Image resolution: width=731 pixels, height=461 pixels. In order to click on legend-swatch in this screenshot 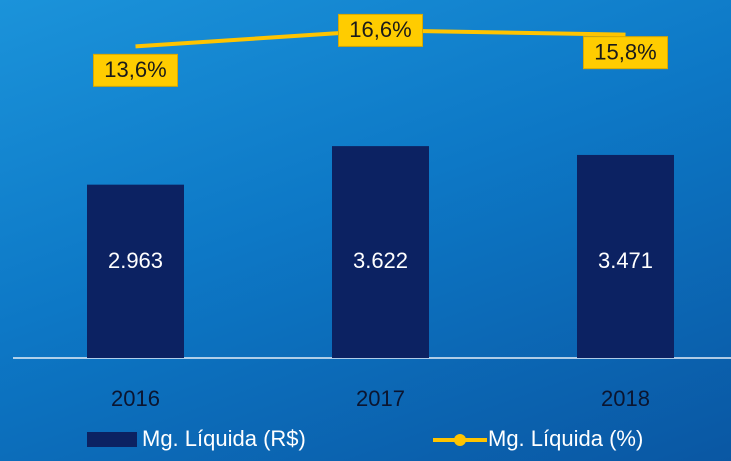, I will do `click(112, 439)`.